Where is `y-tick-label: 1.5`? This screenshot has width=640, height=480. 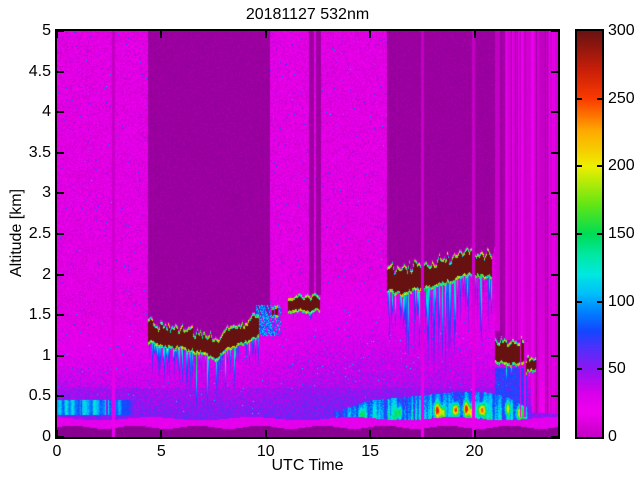
y-tick-label: 1.5 is located at coordinates (39, 315).